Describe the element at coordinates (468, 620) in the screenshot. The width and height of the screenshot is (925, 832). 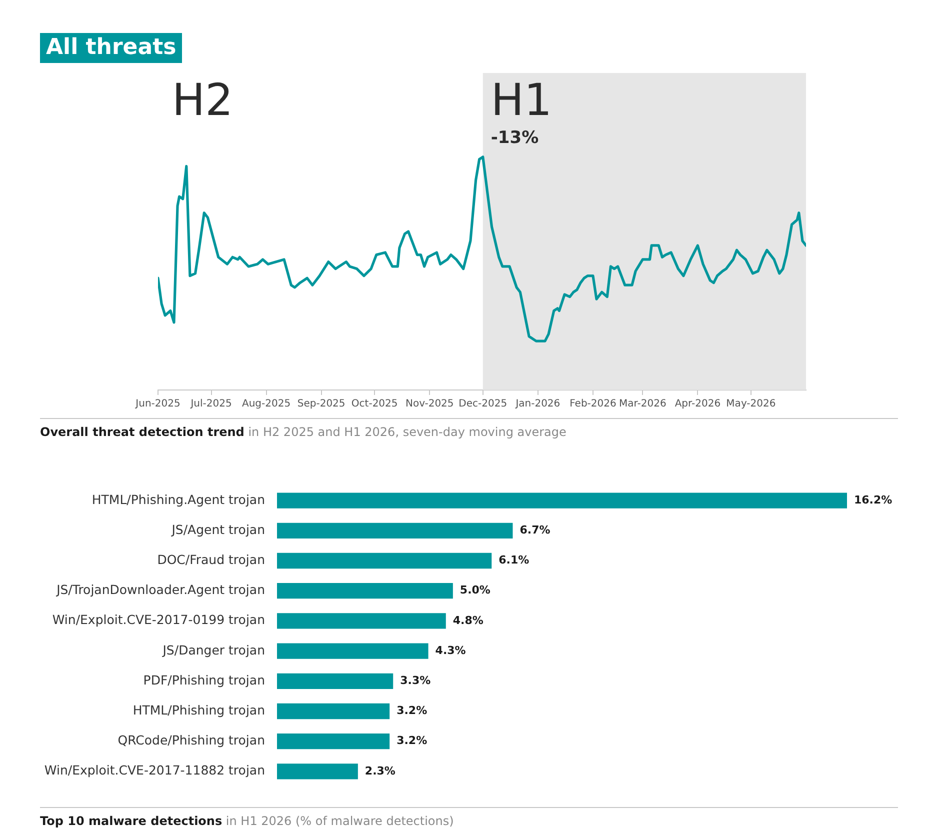
I see `data-label: 4.8%` at that location.